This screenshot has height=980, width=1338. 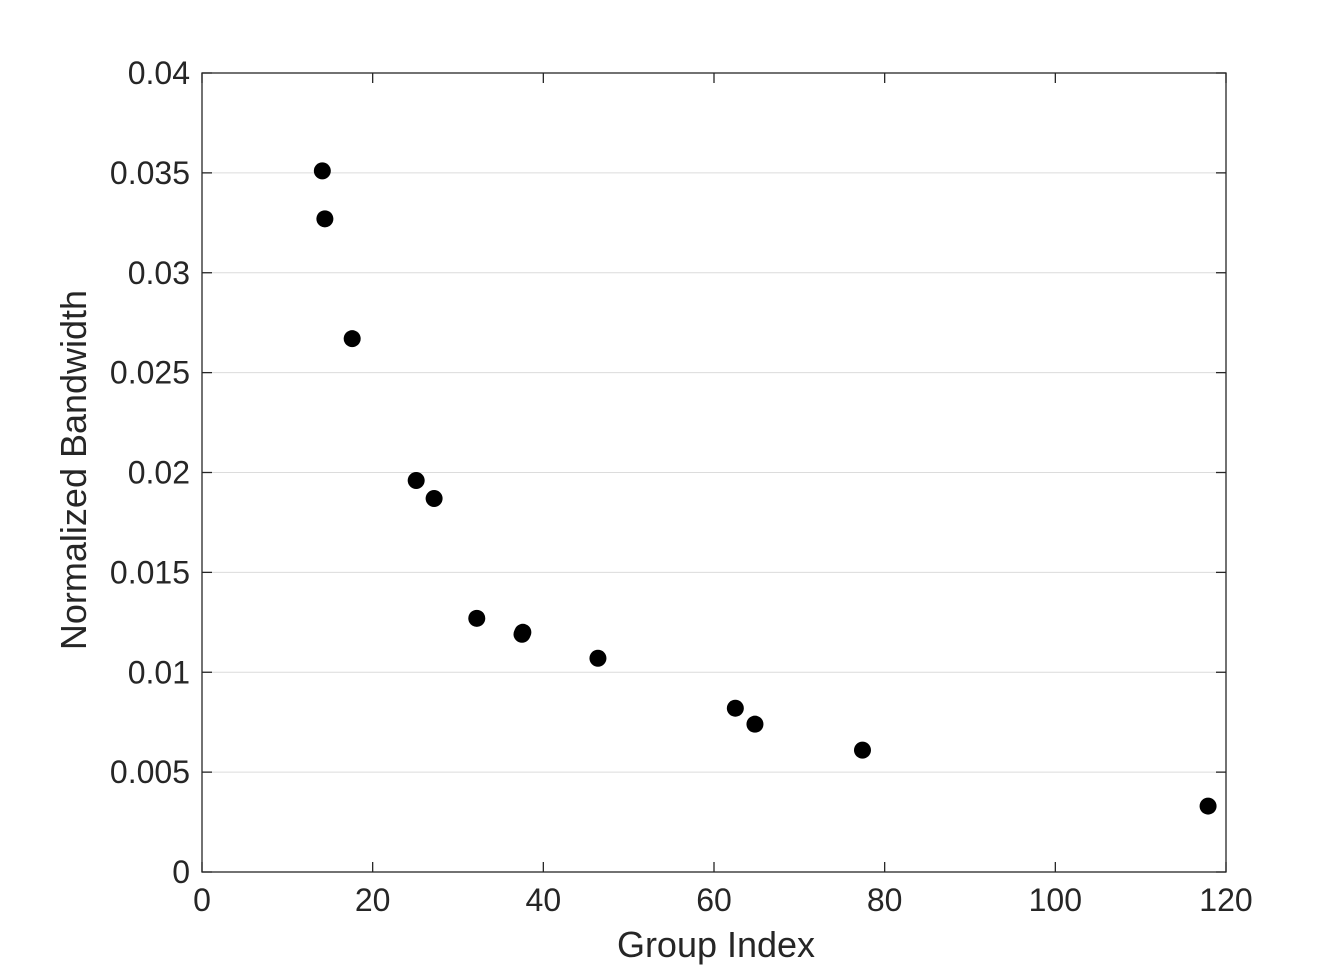 What do you see at coordinates (714, 900) in the screenshot?
I see `x-tick-label: 60` at bounding box center [714, 900].